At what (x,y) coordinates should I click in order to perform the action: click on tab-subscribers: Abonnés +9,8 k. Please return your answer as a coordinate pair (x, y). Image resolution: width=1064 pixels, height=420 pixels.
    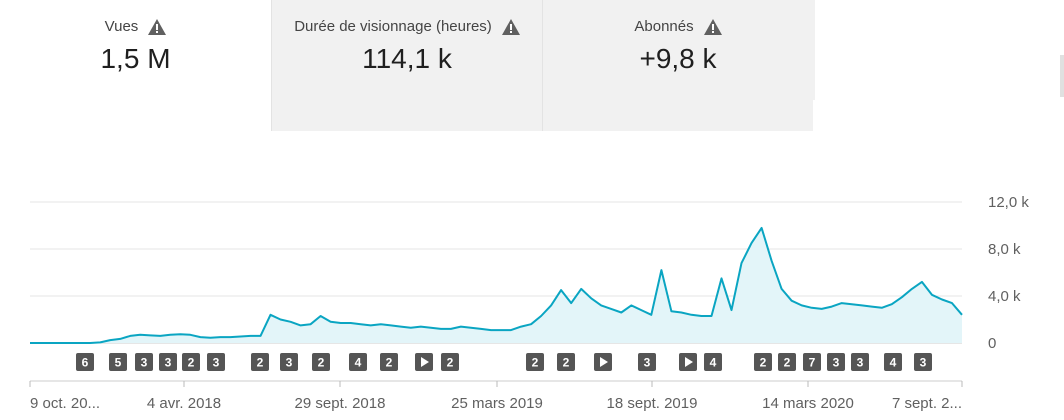
    Looking at the image, I should click on (677, 65).